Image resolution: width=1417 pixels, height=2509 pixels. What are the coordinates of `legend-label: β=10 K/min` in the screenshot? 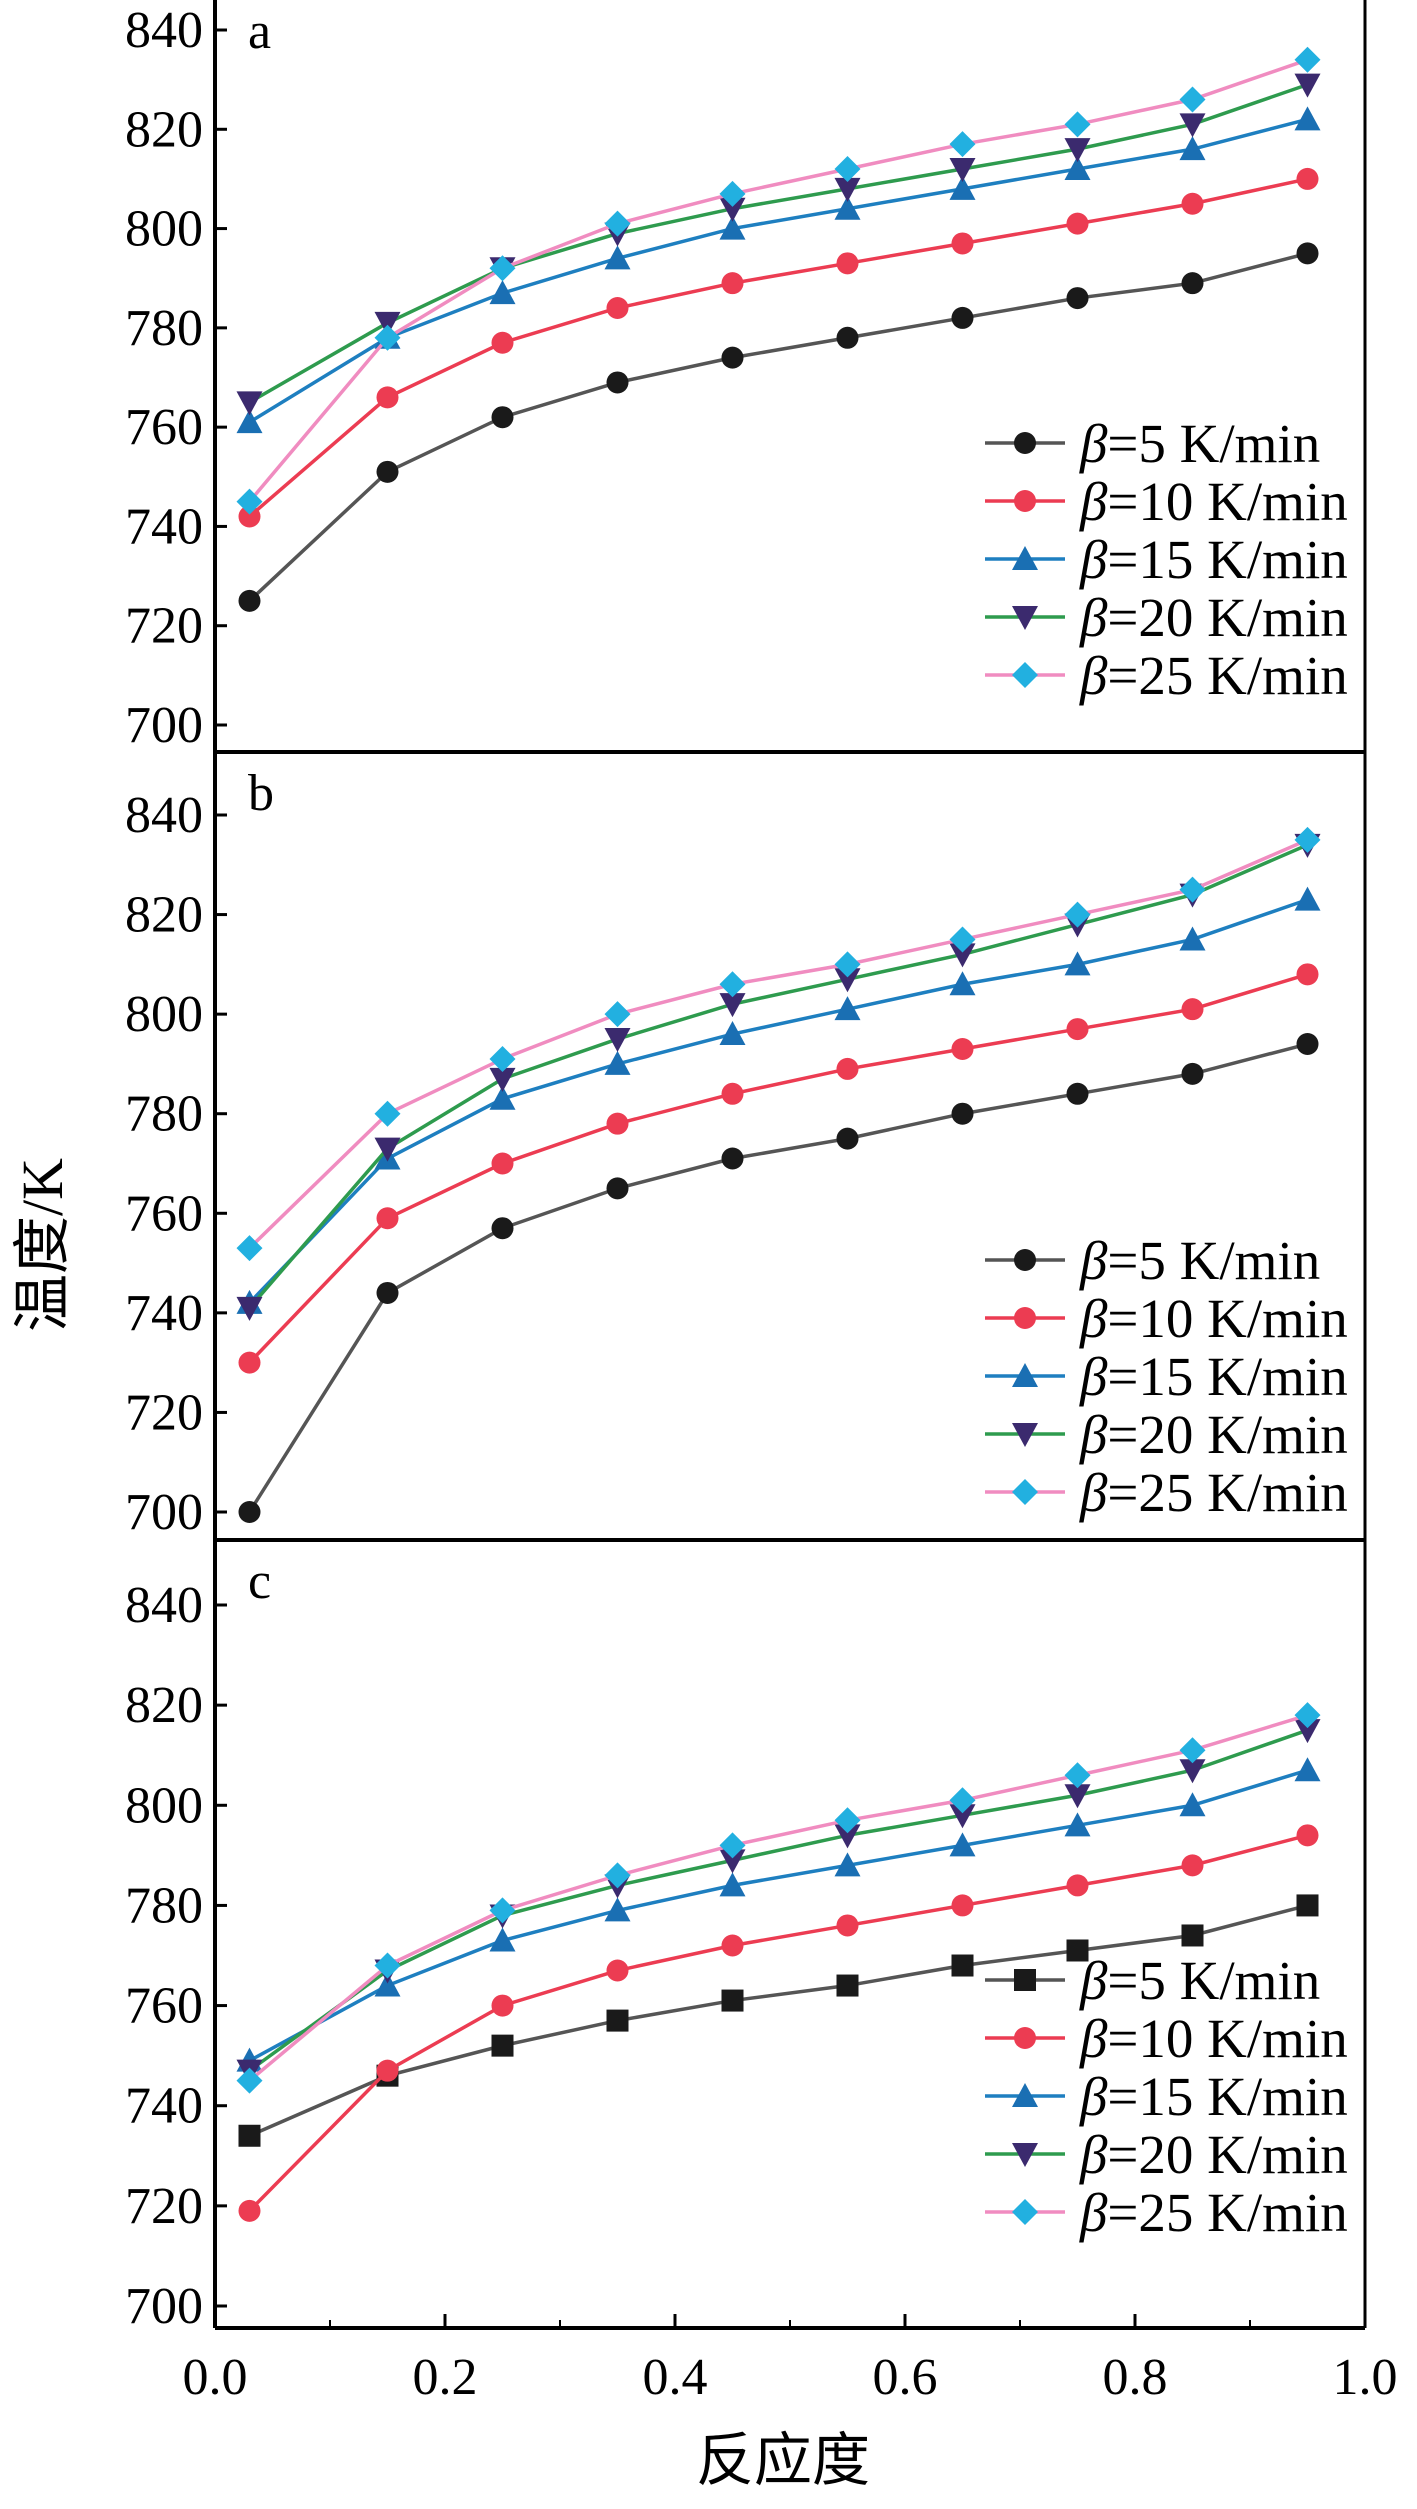 It's located at (1213, 1318).